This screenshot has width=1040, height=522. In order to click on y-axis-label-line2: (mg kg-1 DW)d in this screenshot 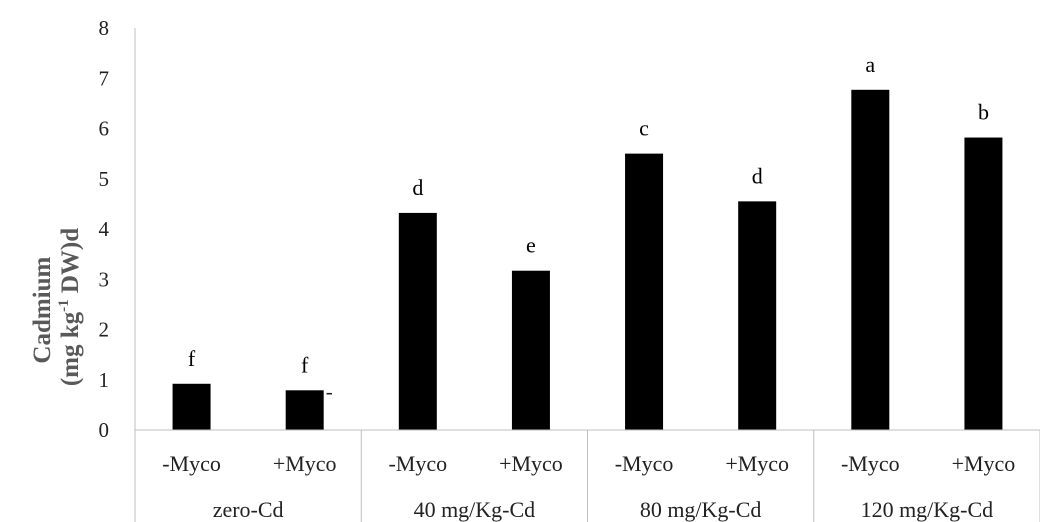, I will do `click(70, 307)`.